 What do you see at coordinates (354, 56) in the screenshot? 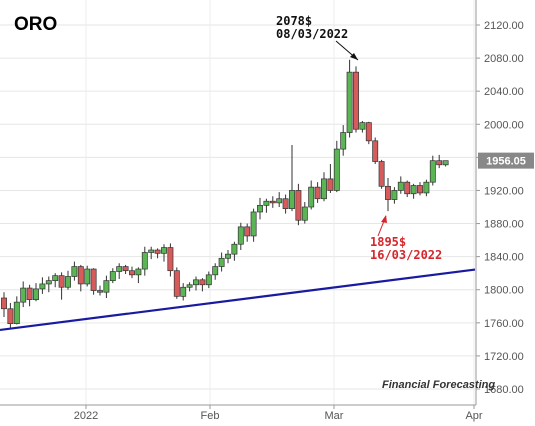
I see `annotation-high-arrowhead` at bounding box center [354, 56].